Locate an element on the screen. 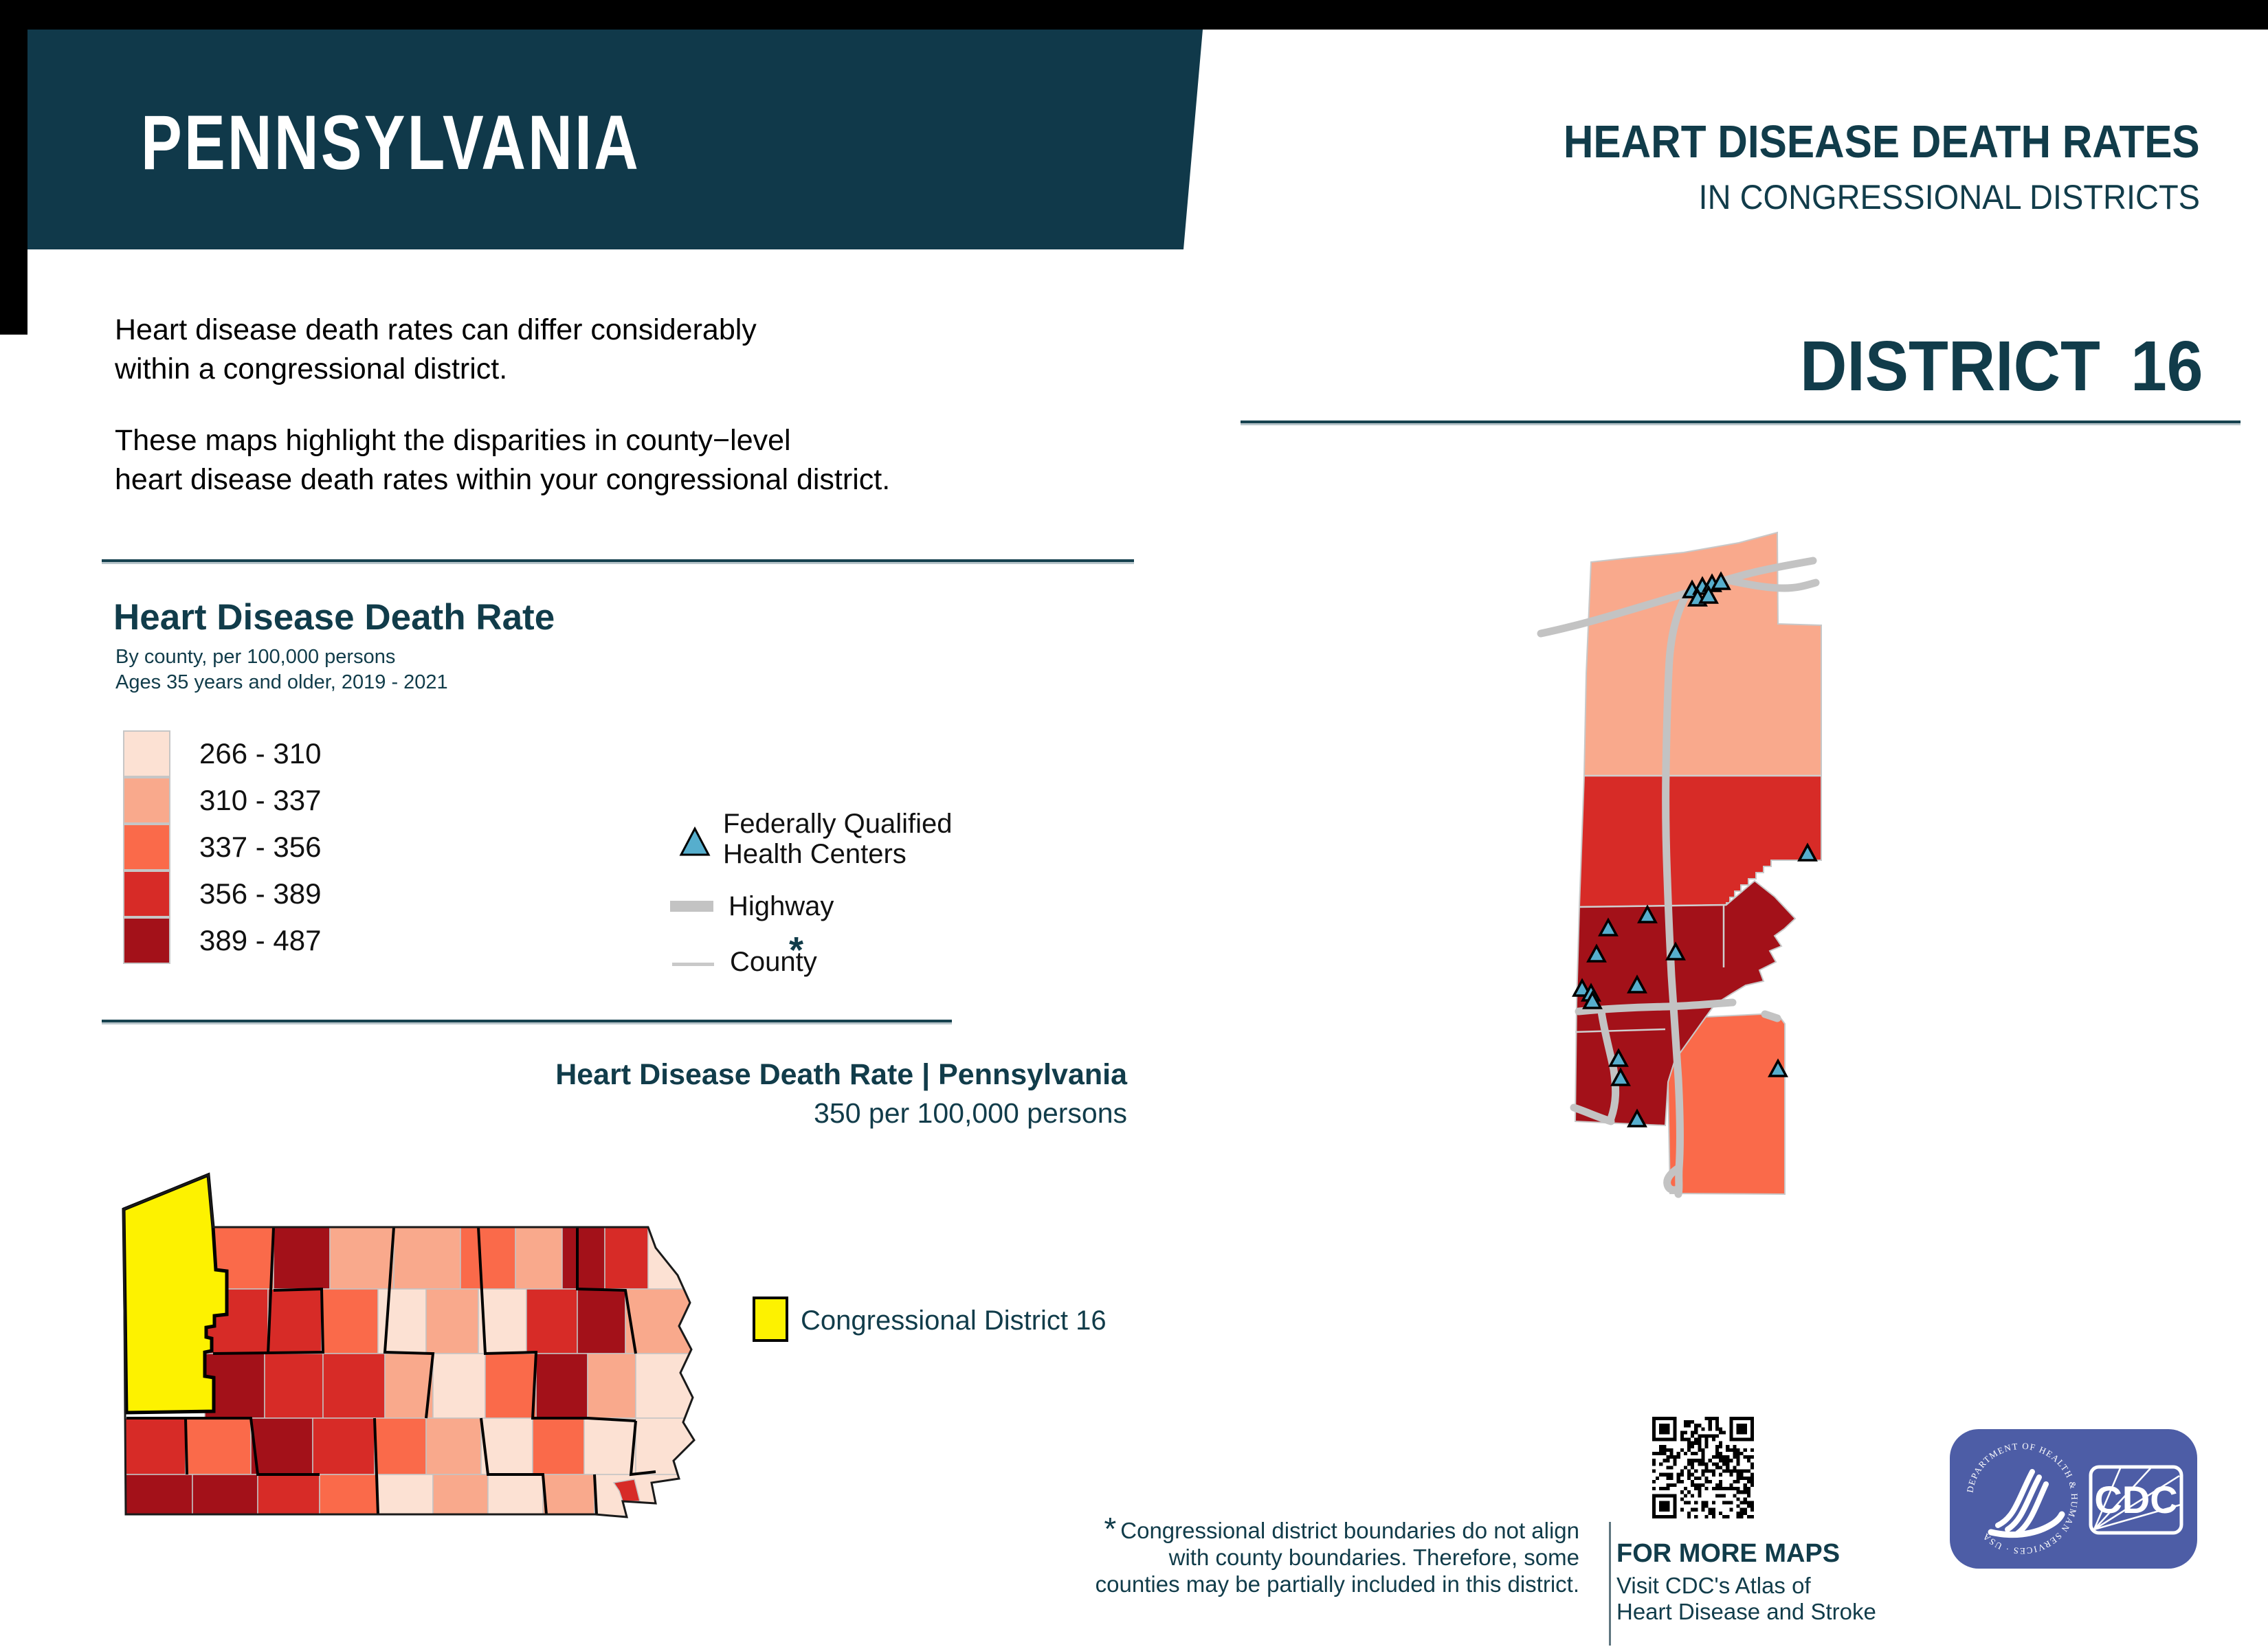  legend-range-5: 389 - 487 is located at coordinates (260, 940).